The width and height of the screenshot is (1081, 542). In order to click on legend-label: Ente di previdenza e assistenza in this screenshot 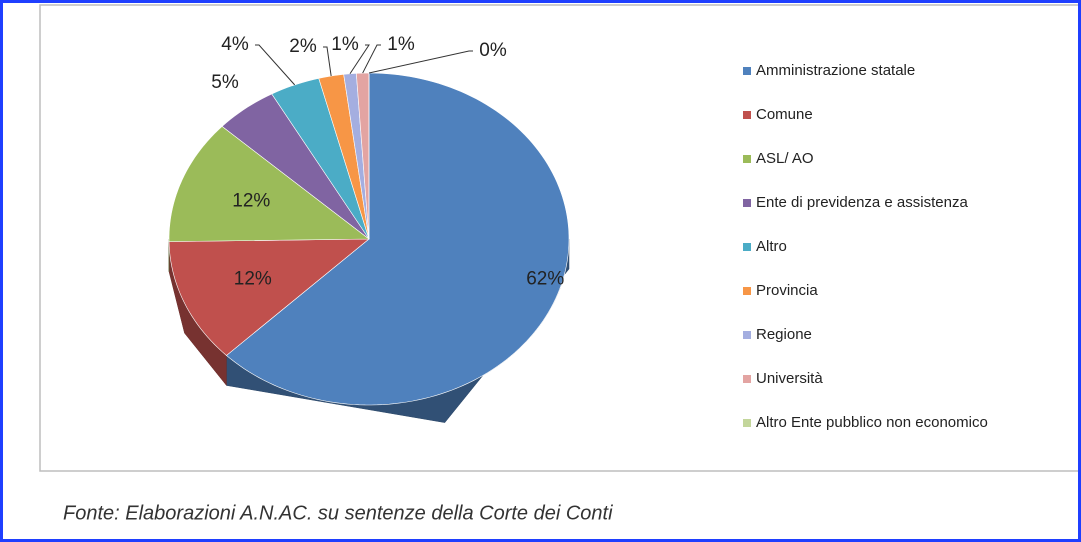, I will do `click(862, 202)`.